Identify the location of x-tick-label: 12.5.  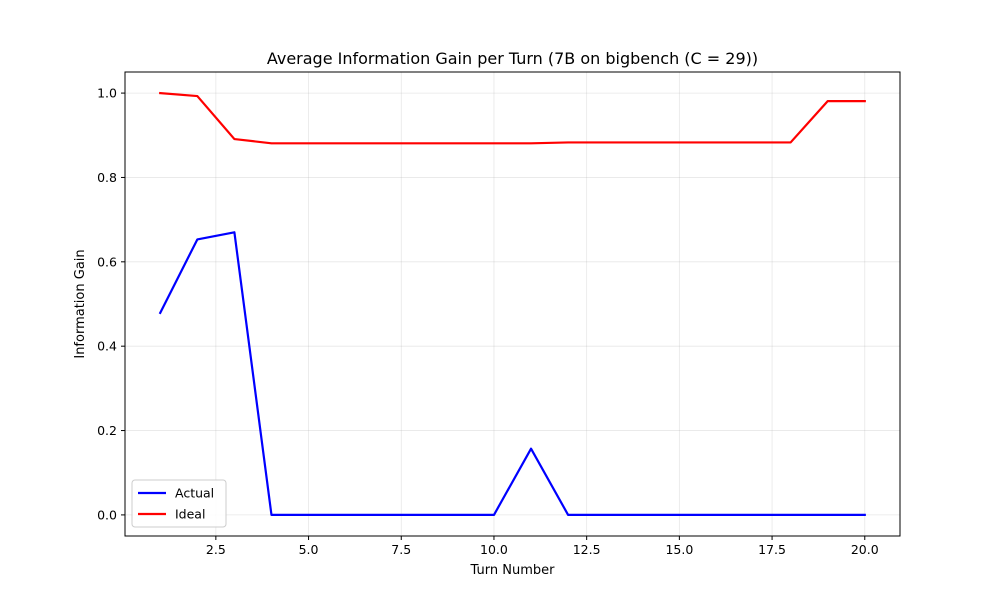
(587, 549).